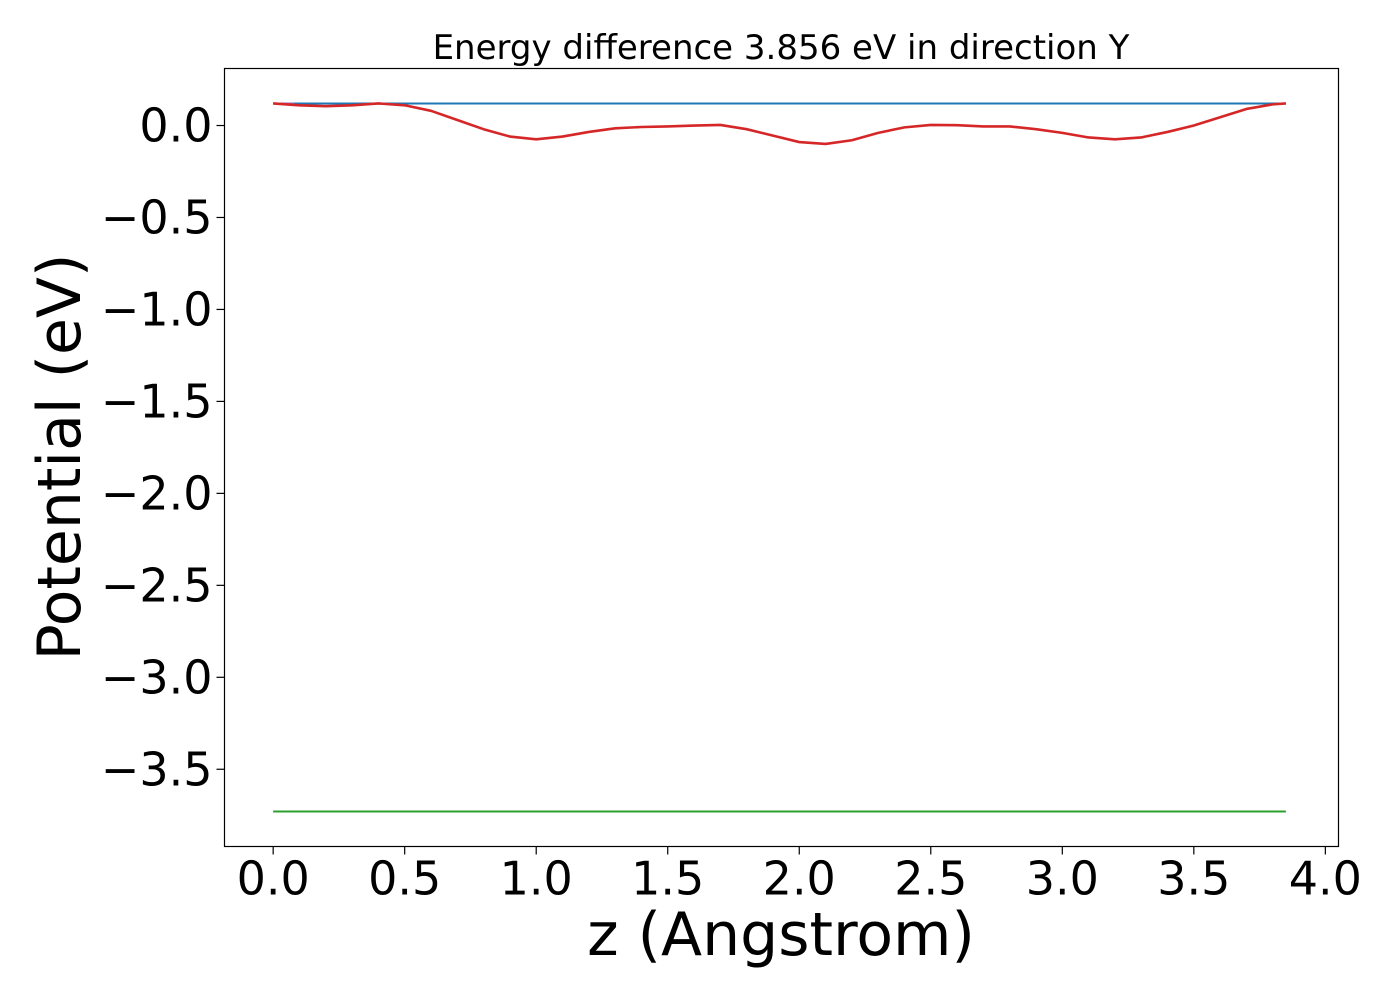 The width and height of the screenshot is (1400, 1000). What do you see at coordinates (157, 585) in the screenshot?
I see `y-tick-label: −2.5` at bounding box center [157, 585].